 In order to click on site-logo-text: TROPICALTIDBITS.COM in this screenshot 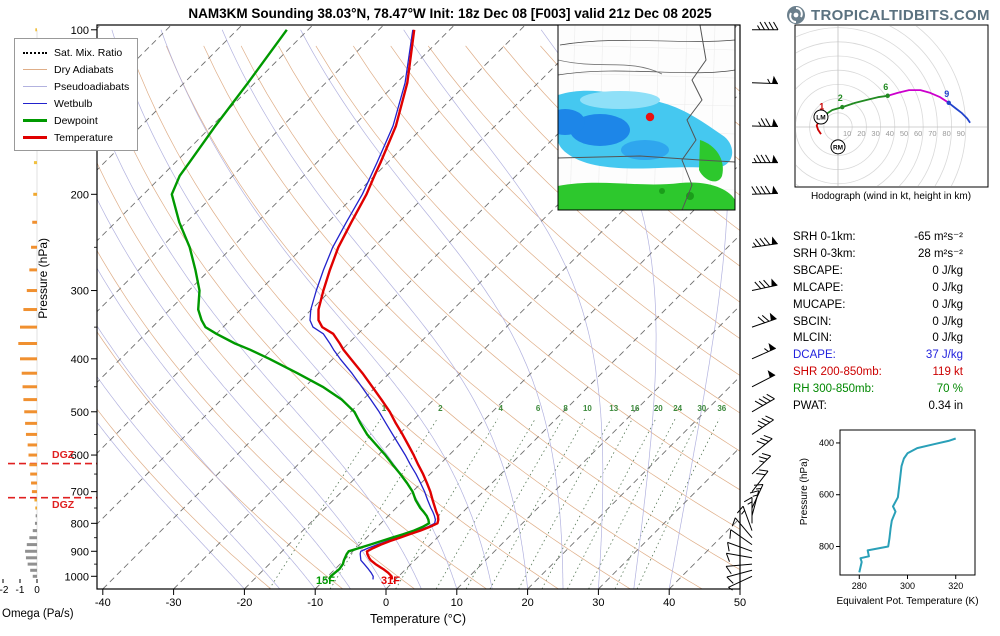, I will do `click(900, 15)`.